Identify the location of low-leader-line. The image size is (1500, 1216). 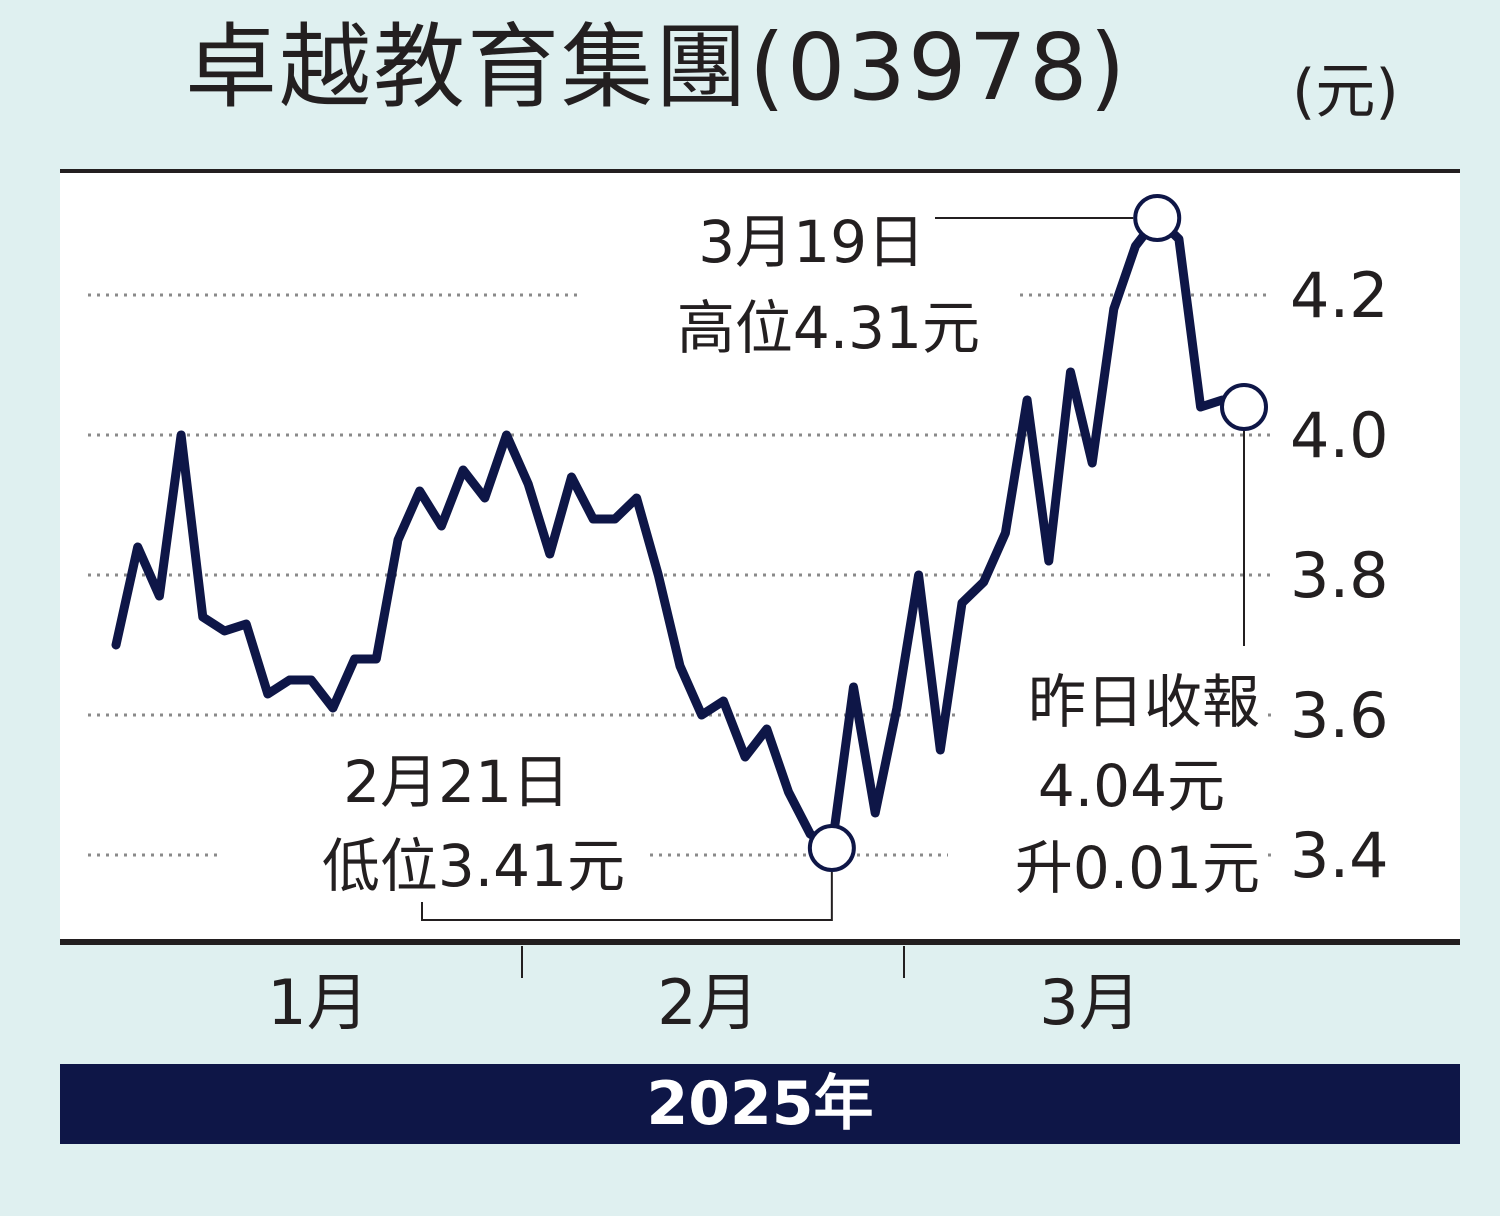
(627, 896).